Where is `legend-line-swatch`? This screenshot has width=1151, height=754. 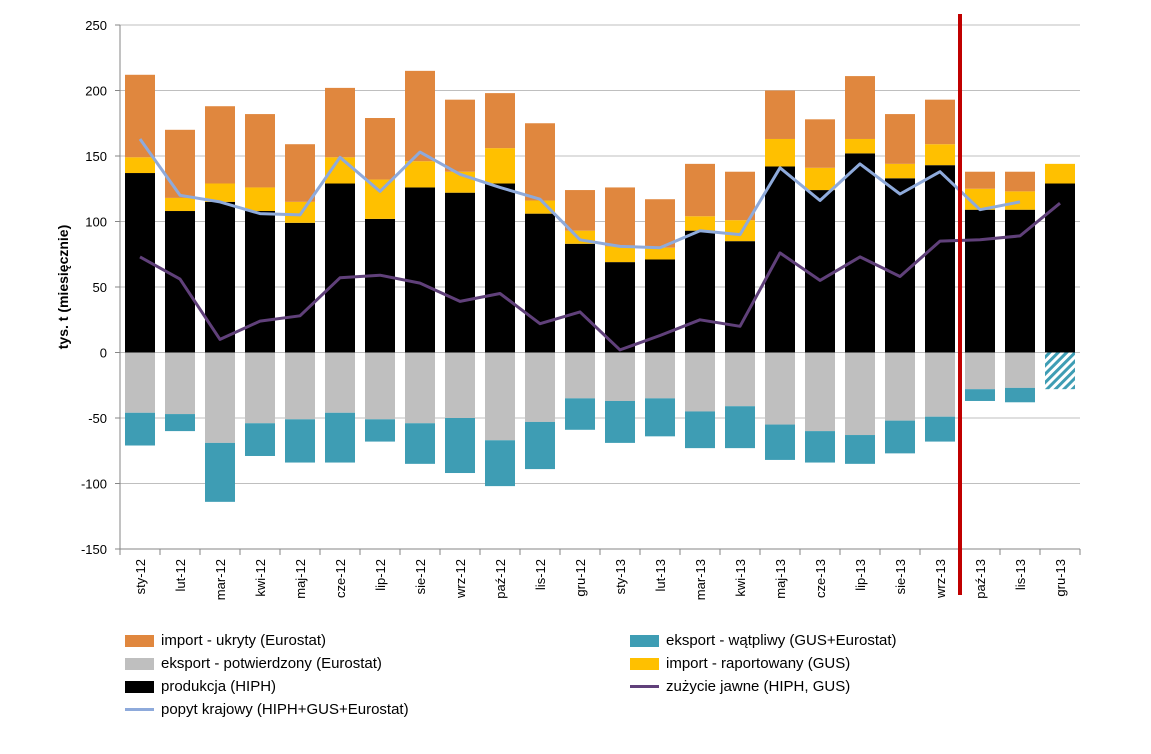
legend-line-swatch is located at coordinates (644, 686).